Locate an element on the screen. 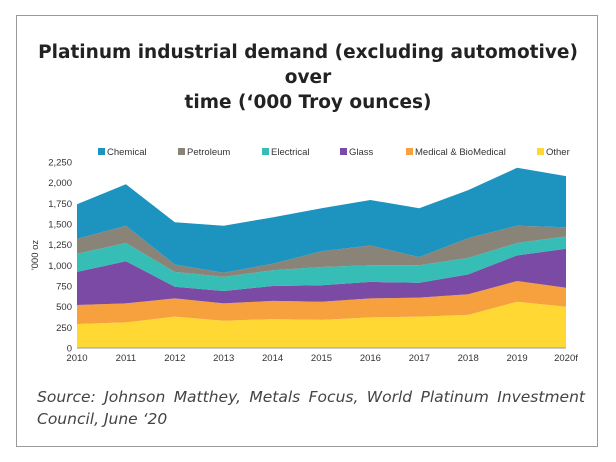  area-glass is located at coordinates (321, 276).